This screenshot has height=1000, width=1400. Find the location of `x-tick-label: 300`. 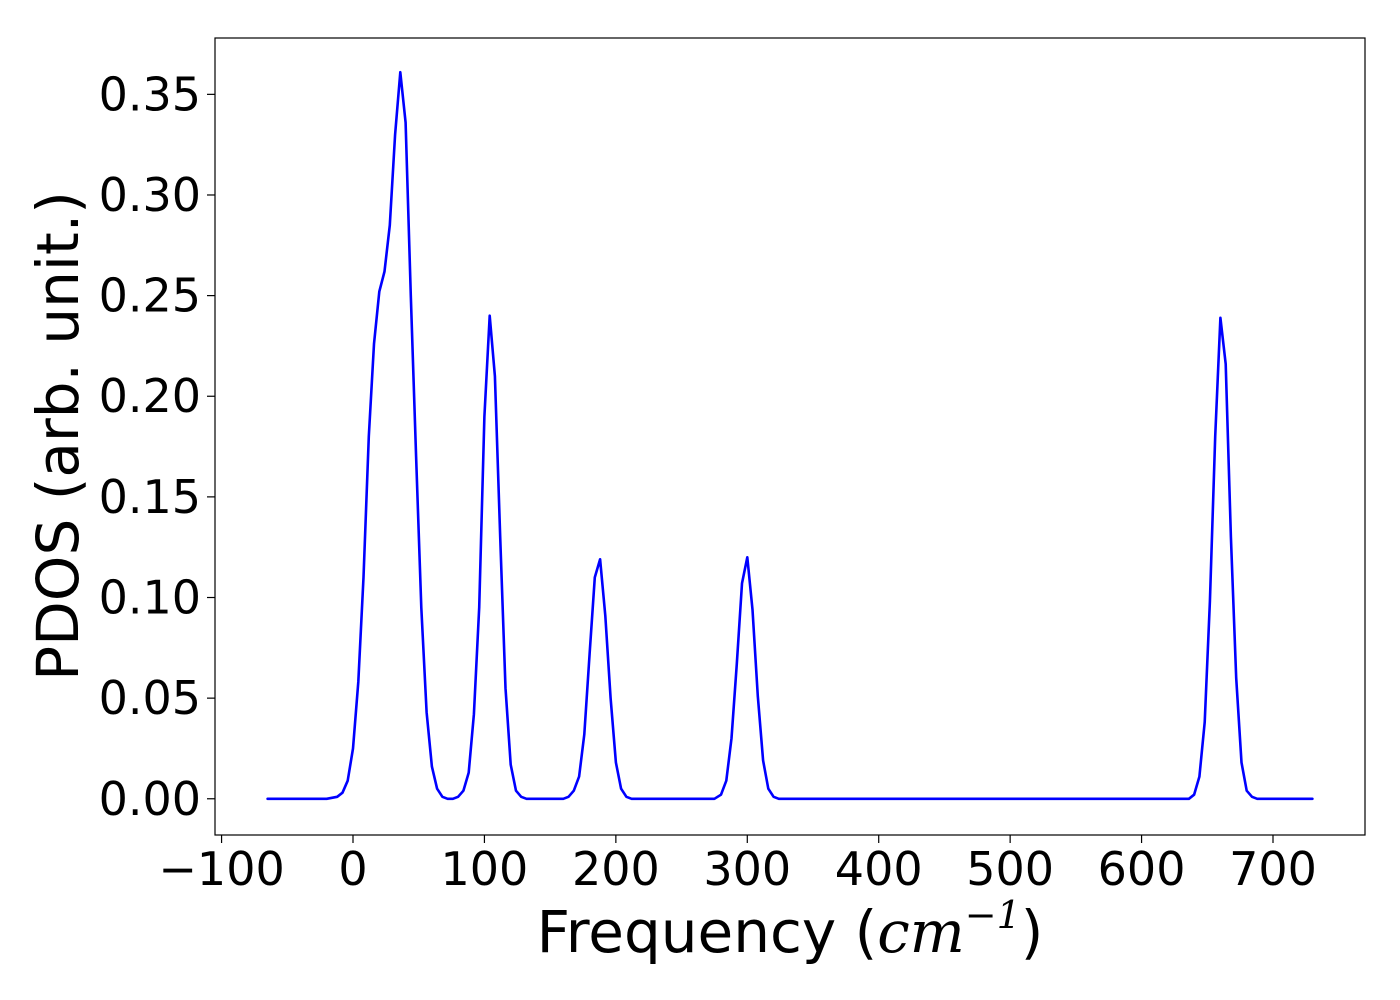

x-tick-label: 300 is located at coordinates (747, 869).